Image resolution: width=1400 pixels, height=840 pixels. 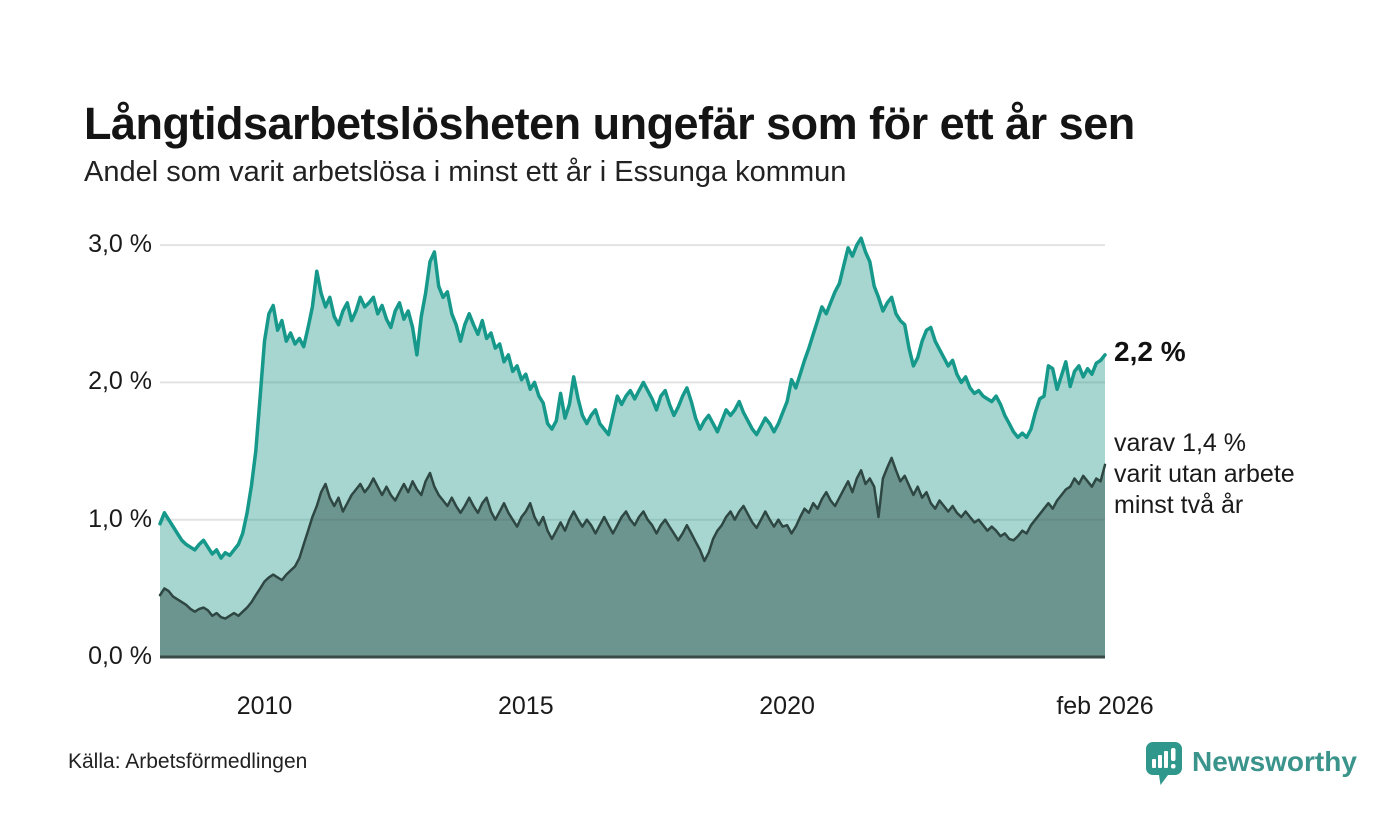 What do you see at coordinates (1105, 706) in the screenshot?
I see `x-tick-label: feb 2026` at bounding box center [1105, 706].